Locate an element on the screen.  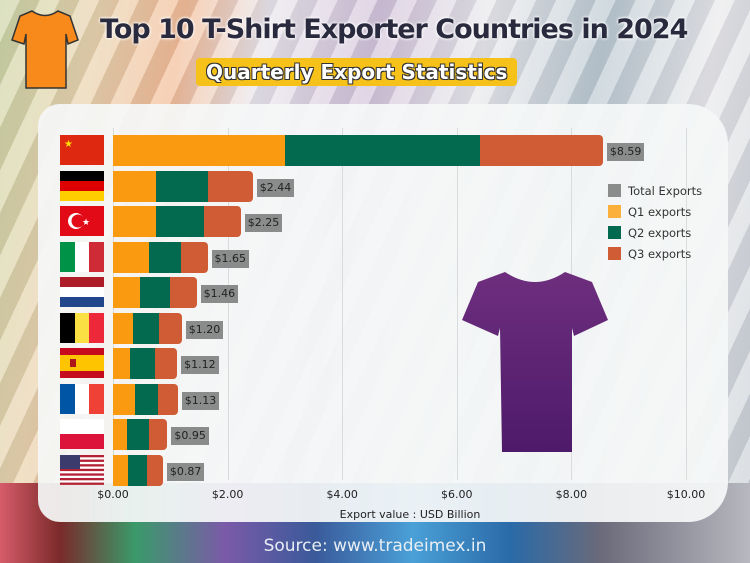
flag-china-icon: ★ is located at coordinates (82, 150).